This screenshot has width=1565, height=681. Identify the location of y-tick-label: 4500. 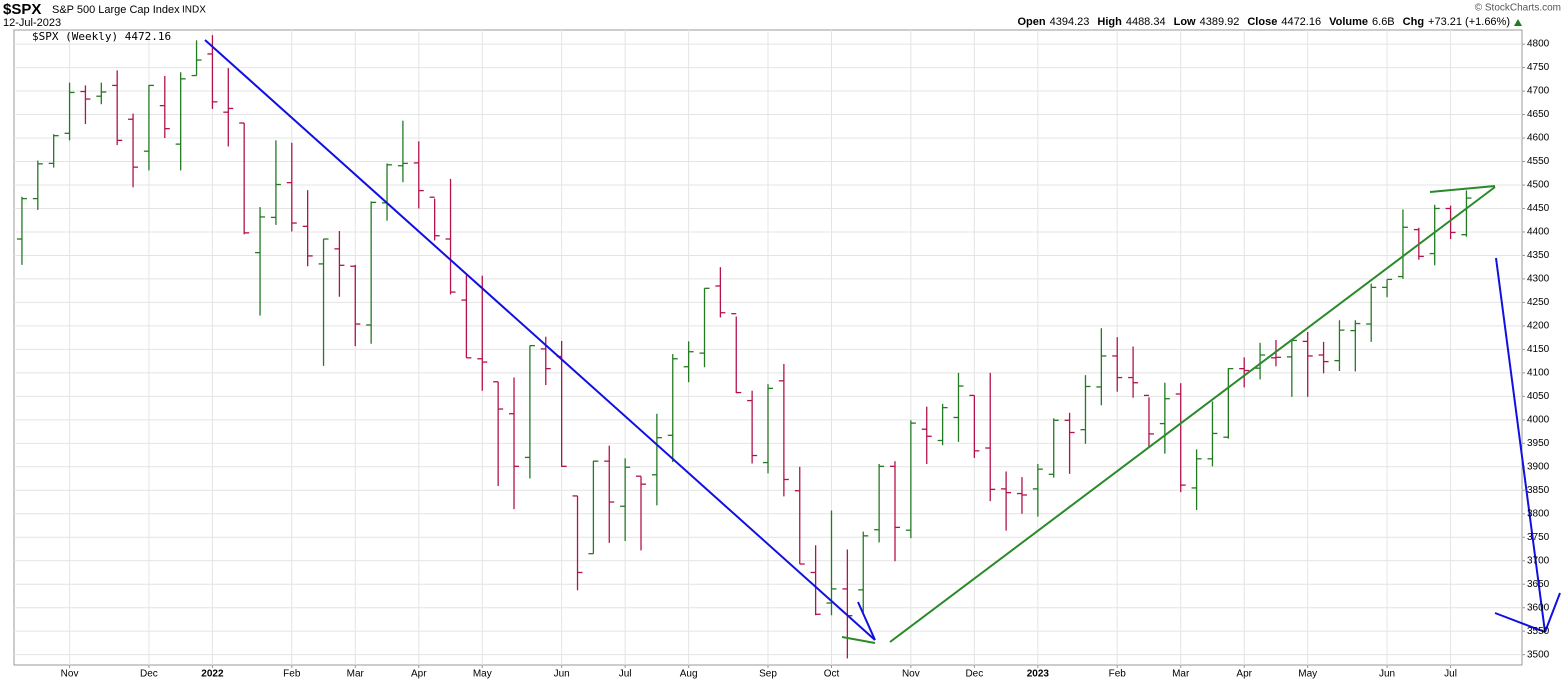
(1538, 185).